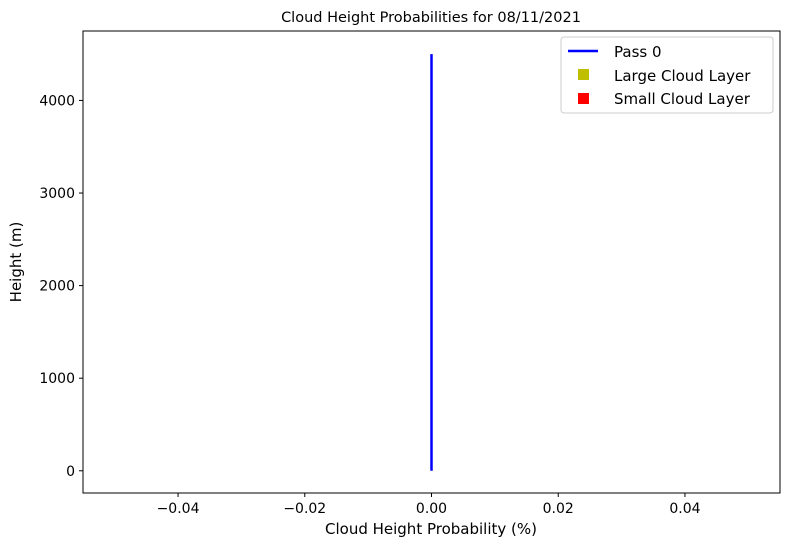 This screenshot has height=547, width=790. I want to click on x-tick-label: −0.04, so click(178, 509).